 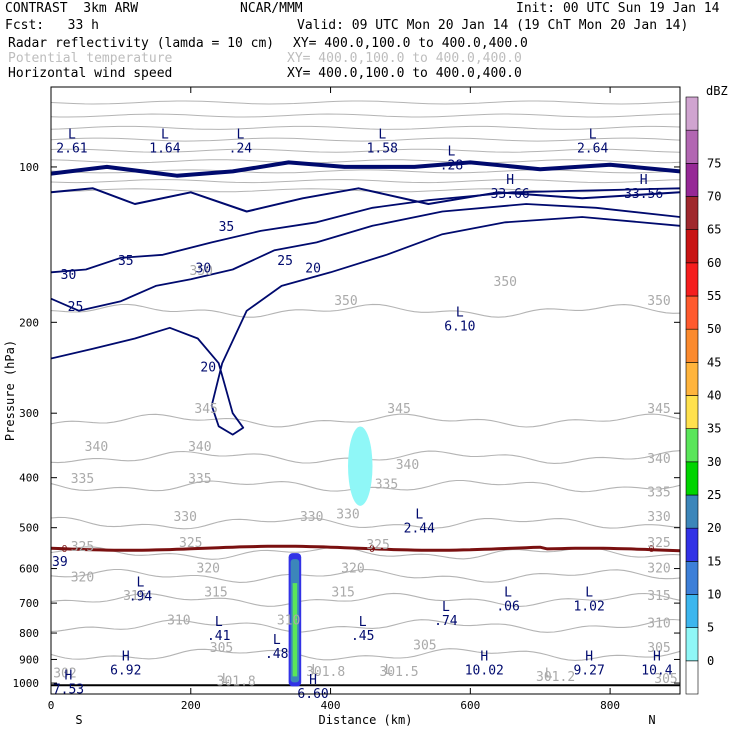 I want to click on extremum-value: .48, so click(x=276, y=654).